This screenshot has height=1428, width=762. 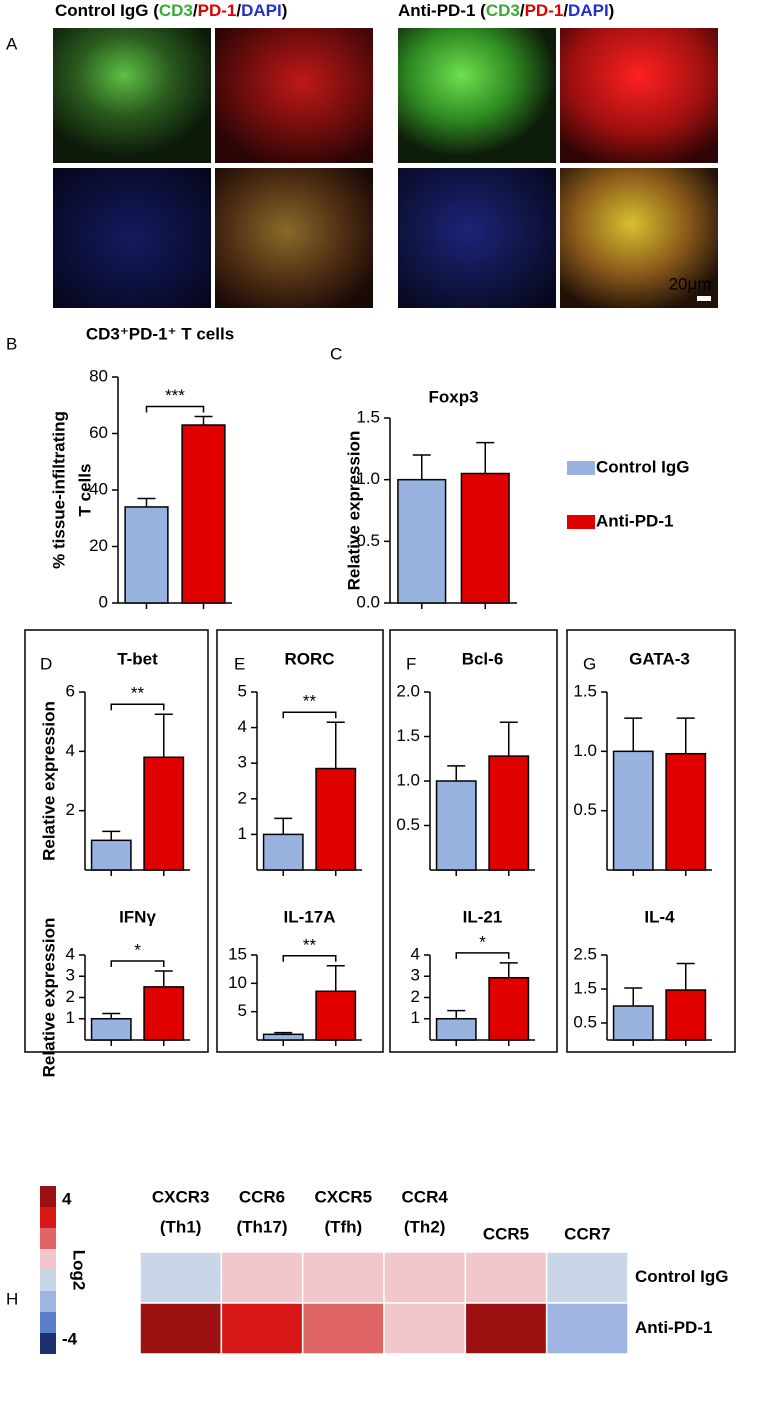 What do you see at coordinates (175, 395) in the screenshot?
I see `significance-label: ***` at bounding box center [175, 395].